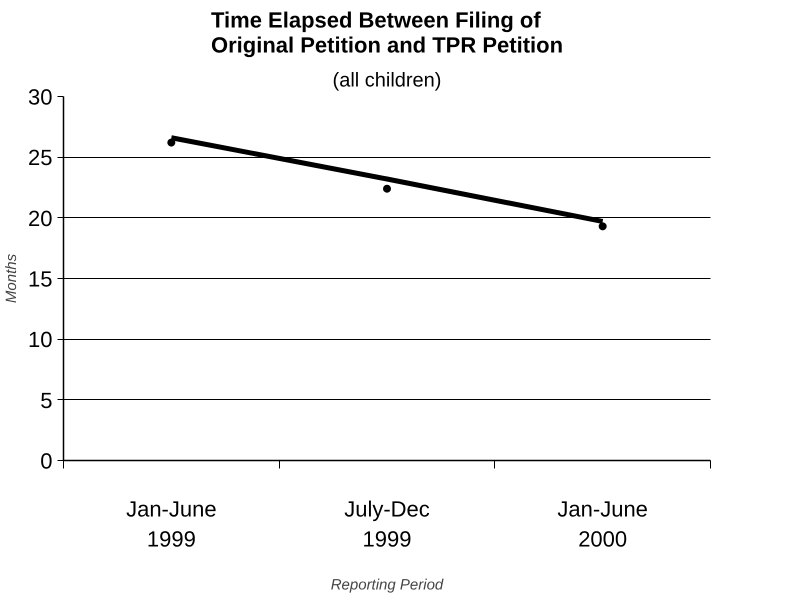 This screenshot has width=785, height=596. What do you see at coordinates (40, 339) in the screenshot?
I see `y-tick-label: 10` at bounding box center [40, 339].